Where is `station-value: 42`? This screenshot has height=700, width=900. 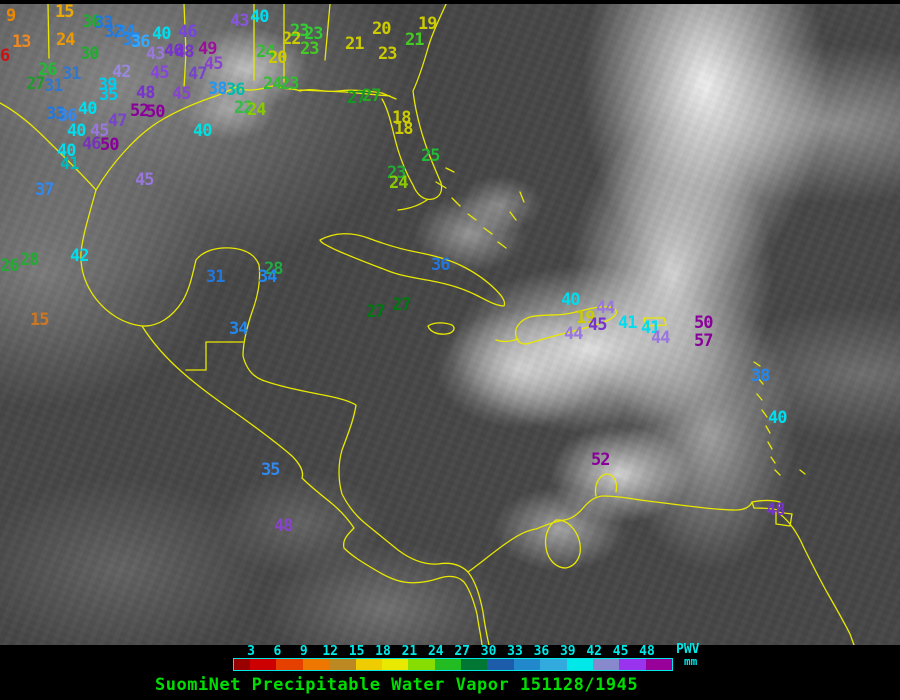
station-value: 42 is located at coordinates (80, 256).